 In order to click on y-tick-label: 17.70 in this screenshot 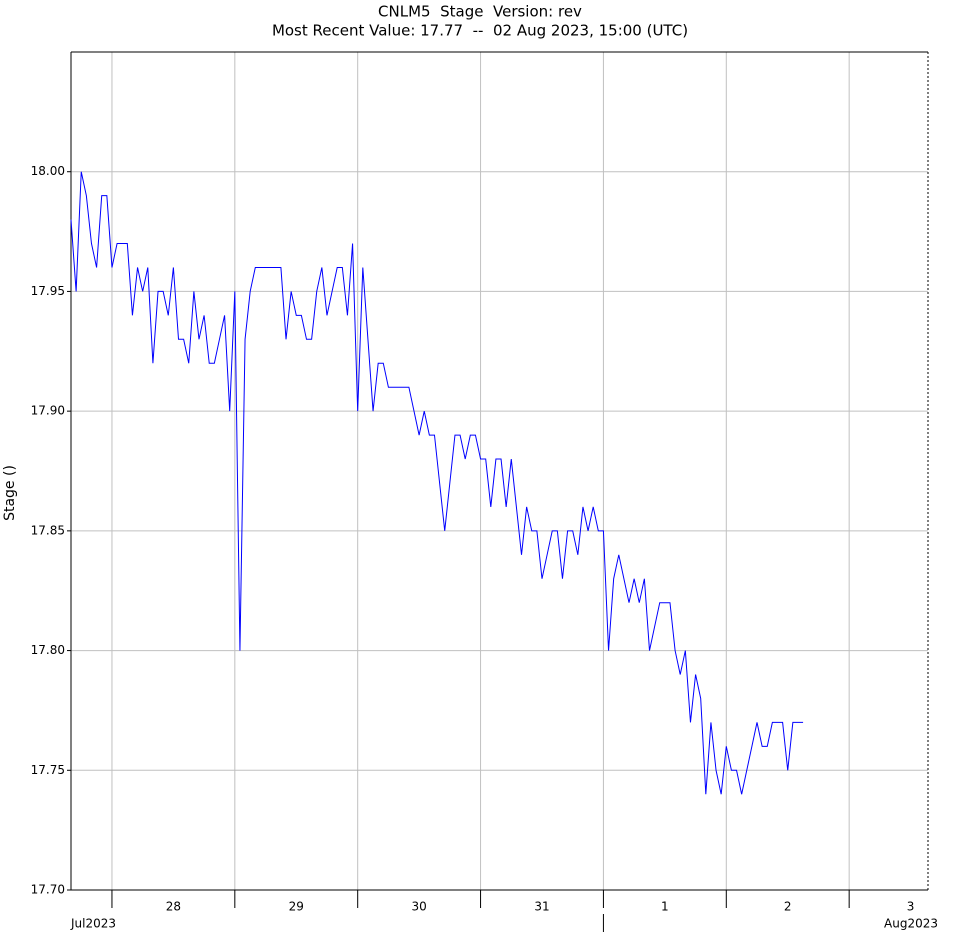, I will do `click(48, 890)`.